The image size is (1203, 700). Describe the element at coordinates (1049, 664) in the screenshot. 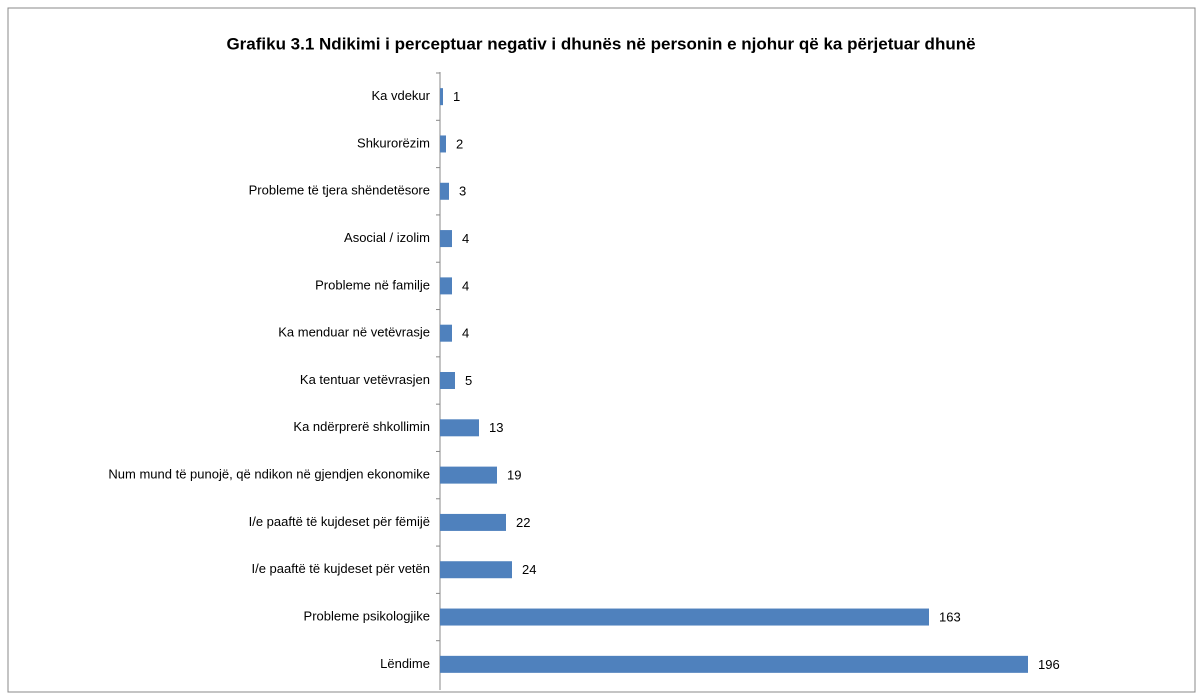

I see `value-label: 196` at that location.